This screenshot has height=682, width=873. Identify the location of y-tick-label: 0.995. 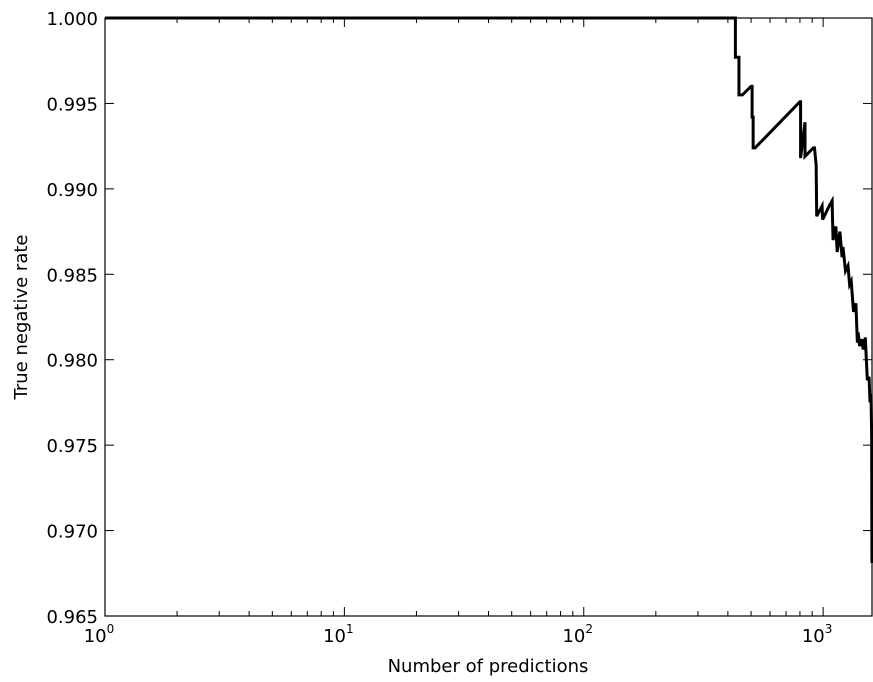
(72, 104).